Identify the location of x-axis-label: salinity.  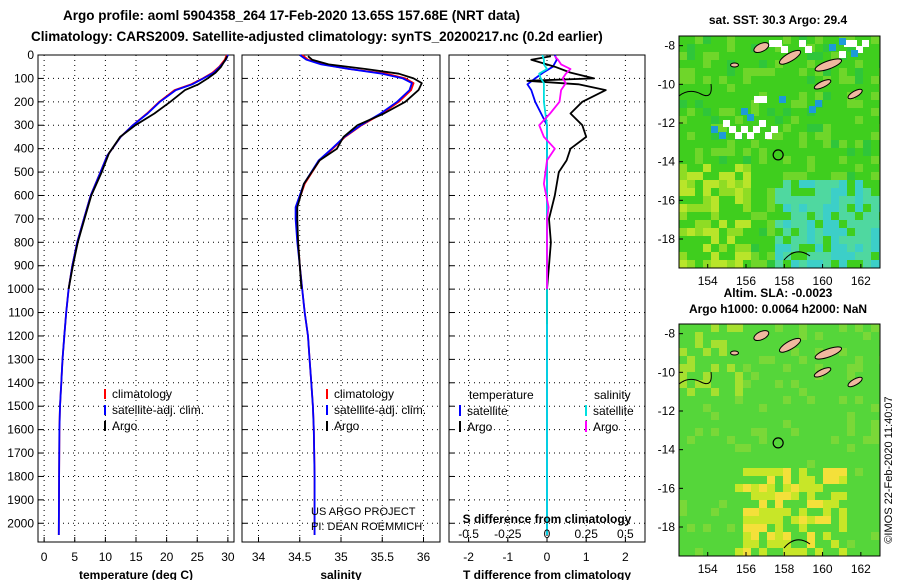
(341, 574).